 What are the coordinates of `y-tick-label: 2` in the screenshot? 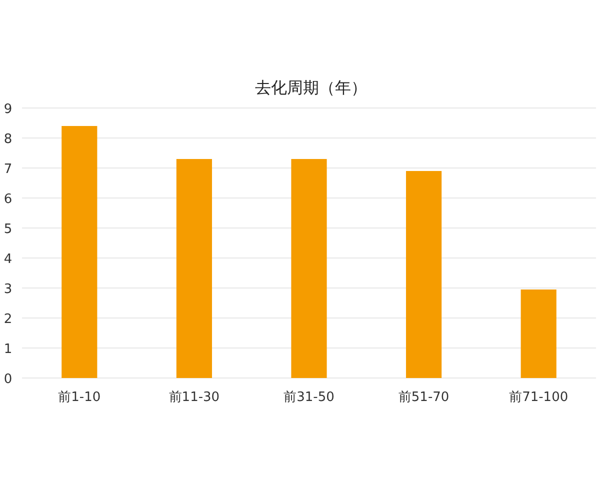 It's located at (8, 319).